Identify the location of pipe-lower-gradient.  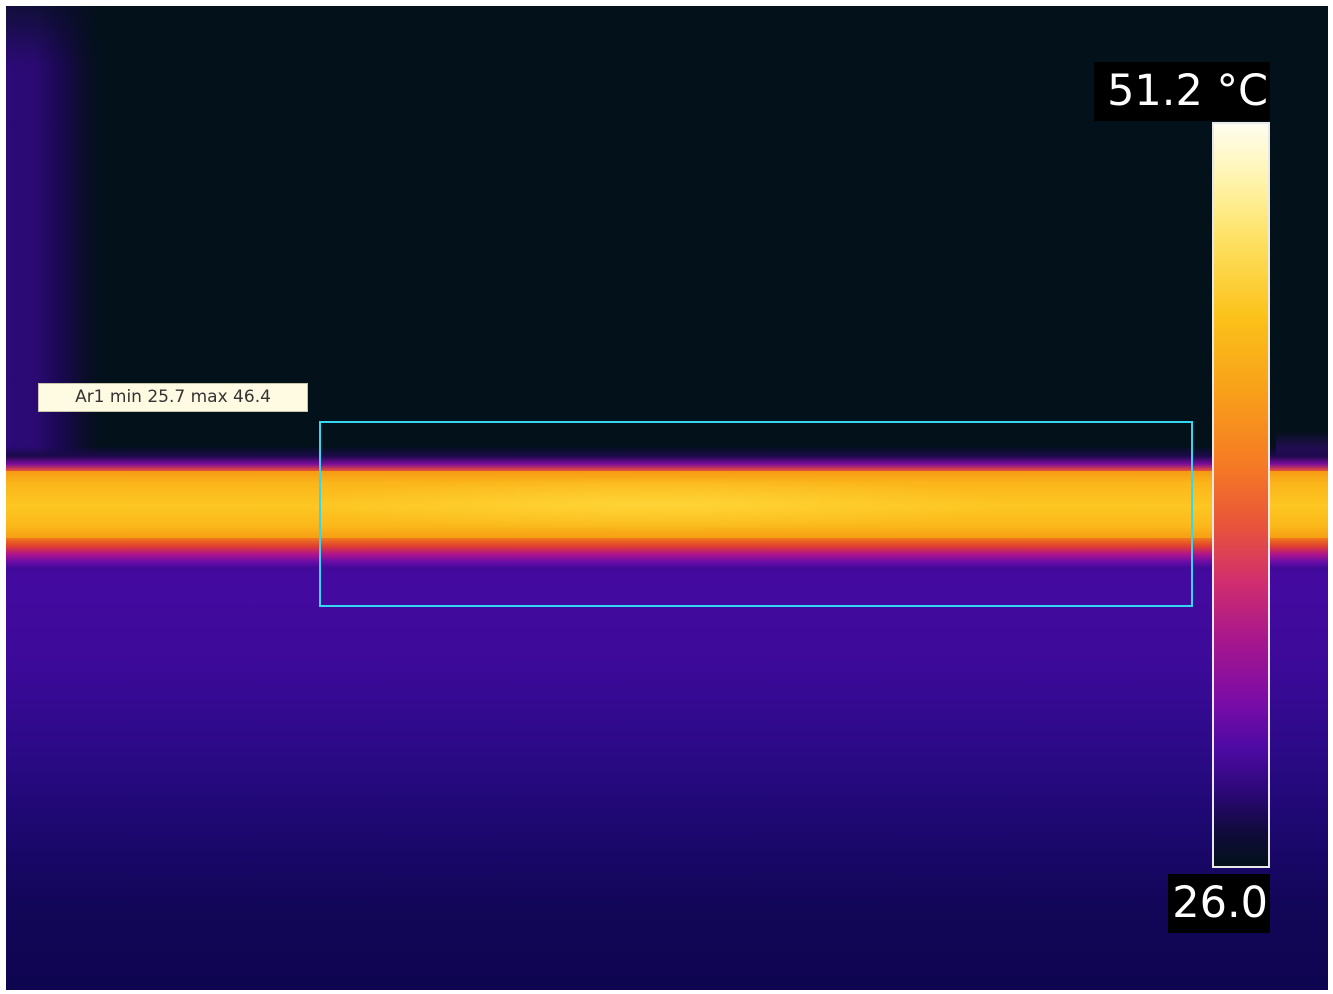
(667, 553).